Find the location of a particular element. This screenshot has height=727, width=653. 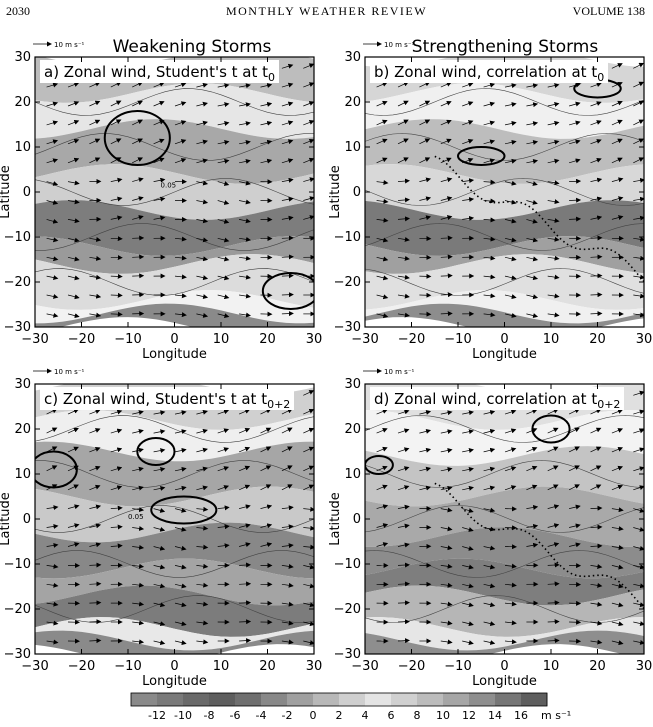

y-tick-label: −10 is located at coordinates (17, 237).